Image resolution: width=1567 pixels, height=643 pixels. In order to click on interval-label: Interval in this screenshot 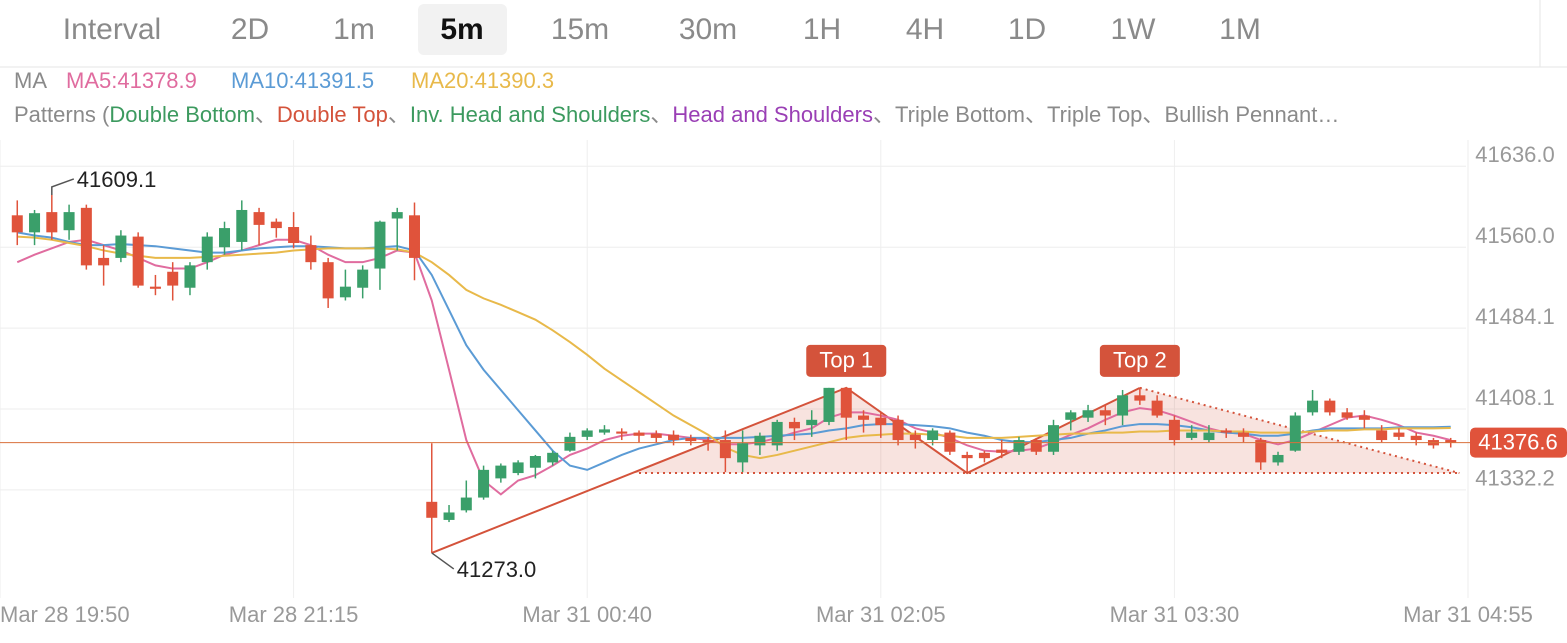, I will do `click(112, 29)`.